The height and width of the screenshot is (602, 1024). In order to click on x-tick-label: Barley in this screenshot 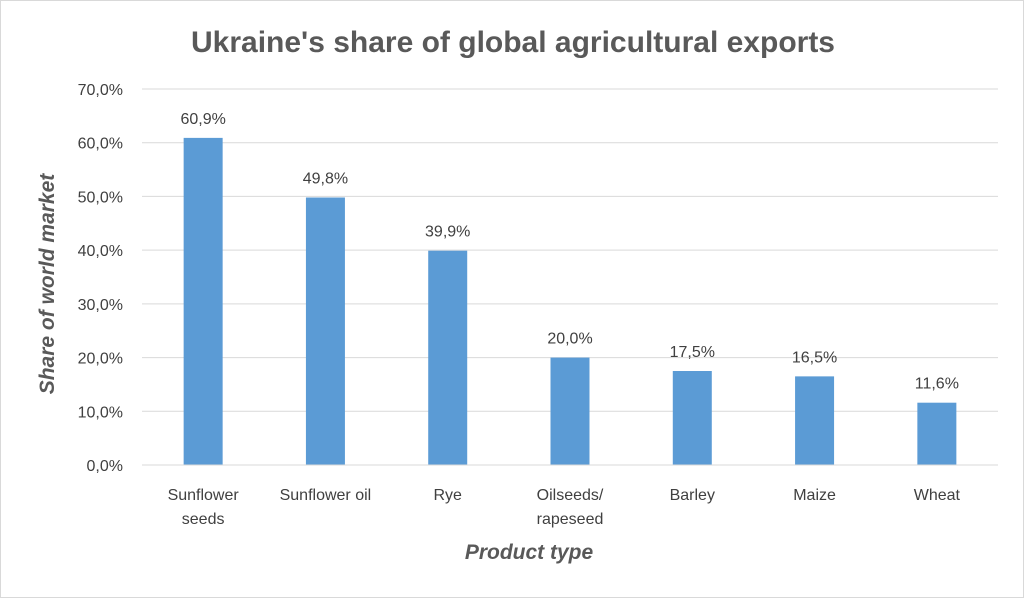, I will do `click(692, 495)`.